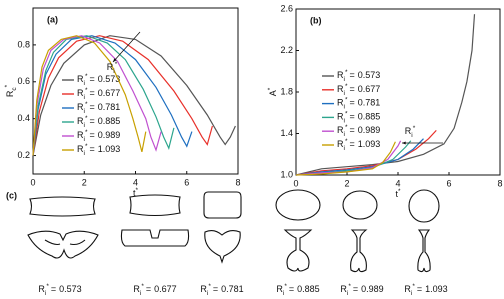 The height and width of the screenshot is (299, 504). I want to click on y-tick-label: 0.6, so click(23, 81).